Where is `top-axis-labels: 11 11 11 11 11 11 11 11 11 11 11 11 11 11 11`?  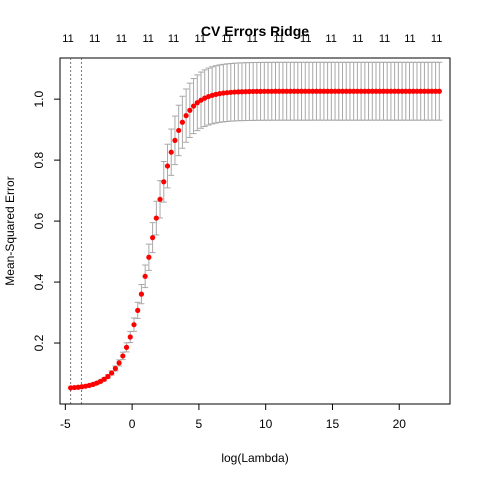 top-axis-labels: 11 11 11 11 11 11 11 11 11 11 11 11 11 11 11 is located at coordinates (252, 39).